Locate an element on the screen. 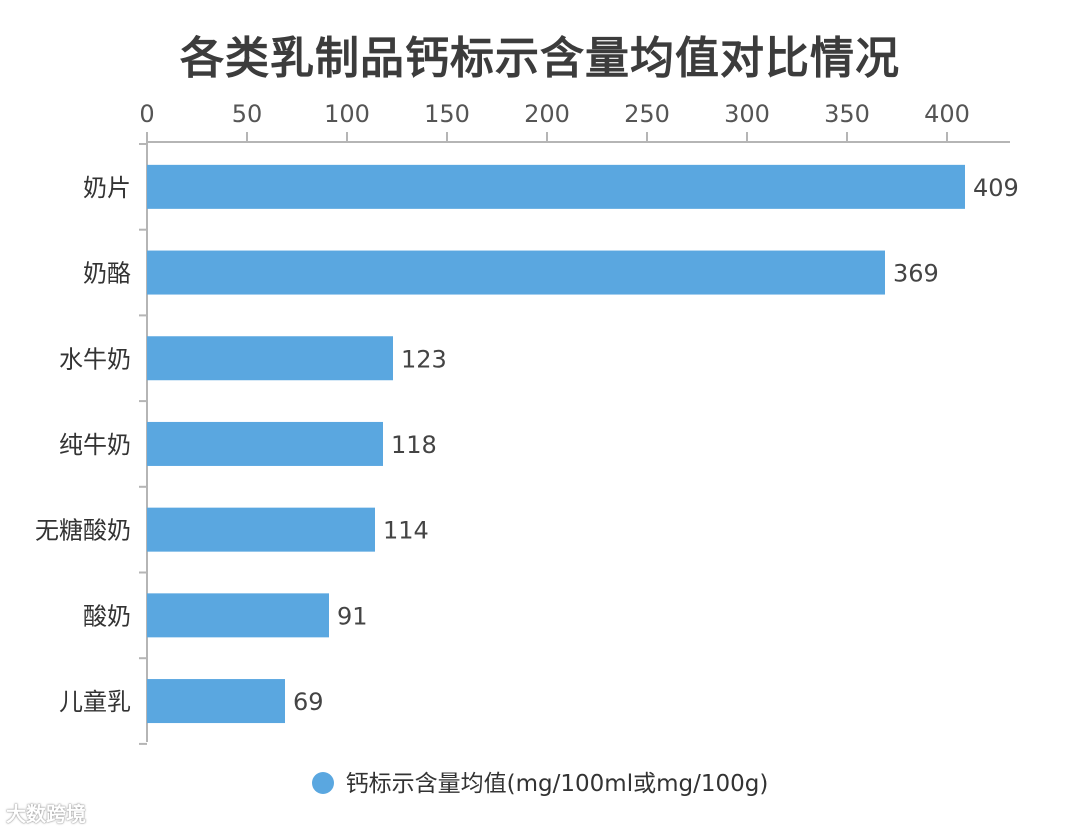 This screenshot has height=835, width=1080. legend-swatch-icon is located at coordinates (322, 783).